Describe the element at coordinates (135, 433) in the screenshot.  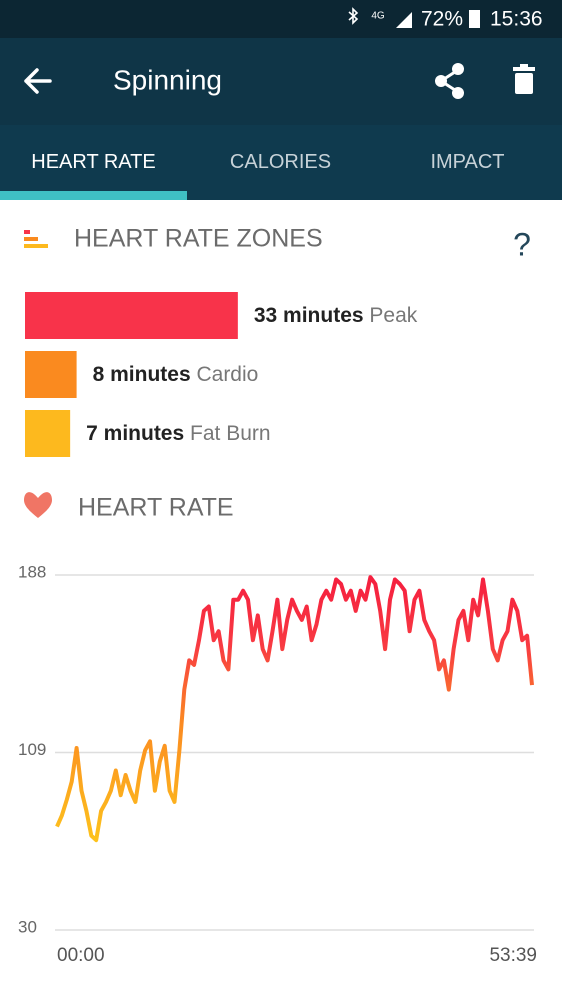
I see `zone-minutes: 7 minutes` at that location.